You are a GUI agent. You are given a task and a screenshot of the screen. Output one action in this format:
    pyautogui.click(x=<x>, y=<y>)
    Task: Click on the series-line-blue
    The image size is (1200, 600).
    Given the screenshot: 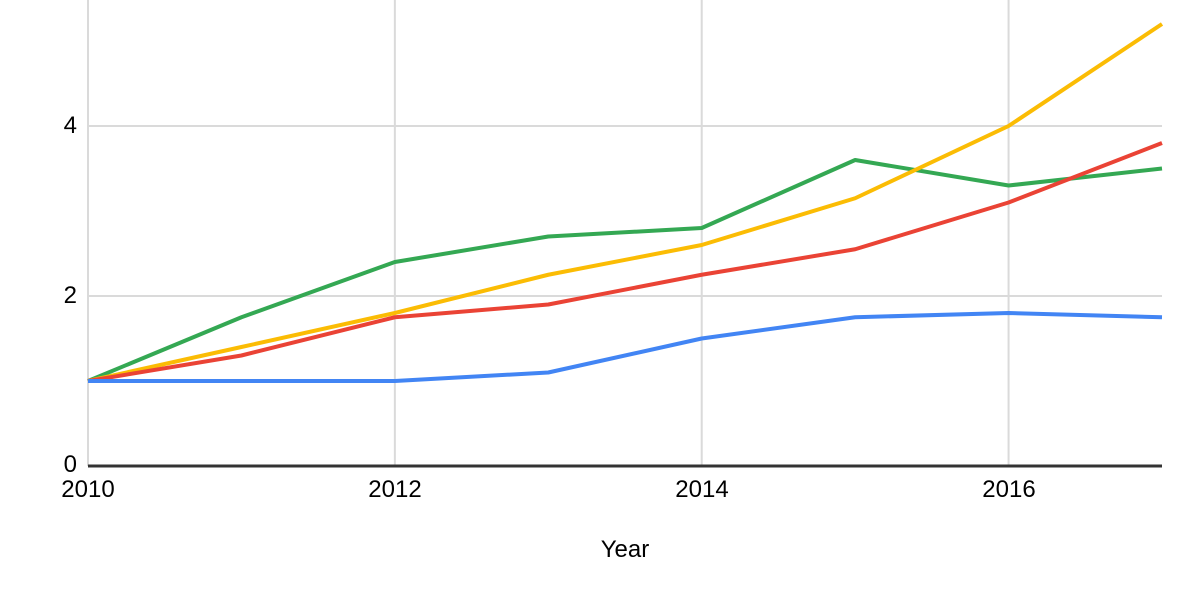 What is the action you would take?
    pyautogui.click(x=625, y=347)
    